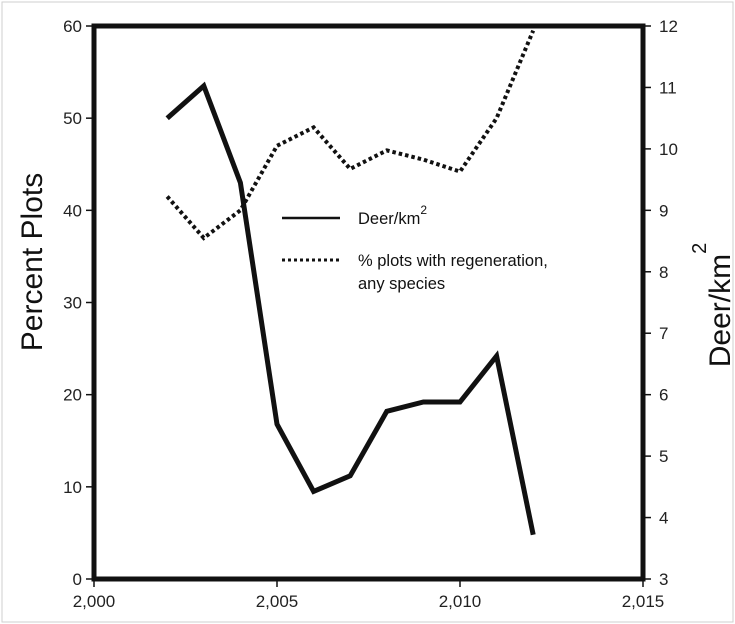 The image size is (735, 624). Describe the element at coordinates (663, 333) in the screenshot. I see `y-right-tick-label: 7` at that location.